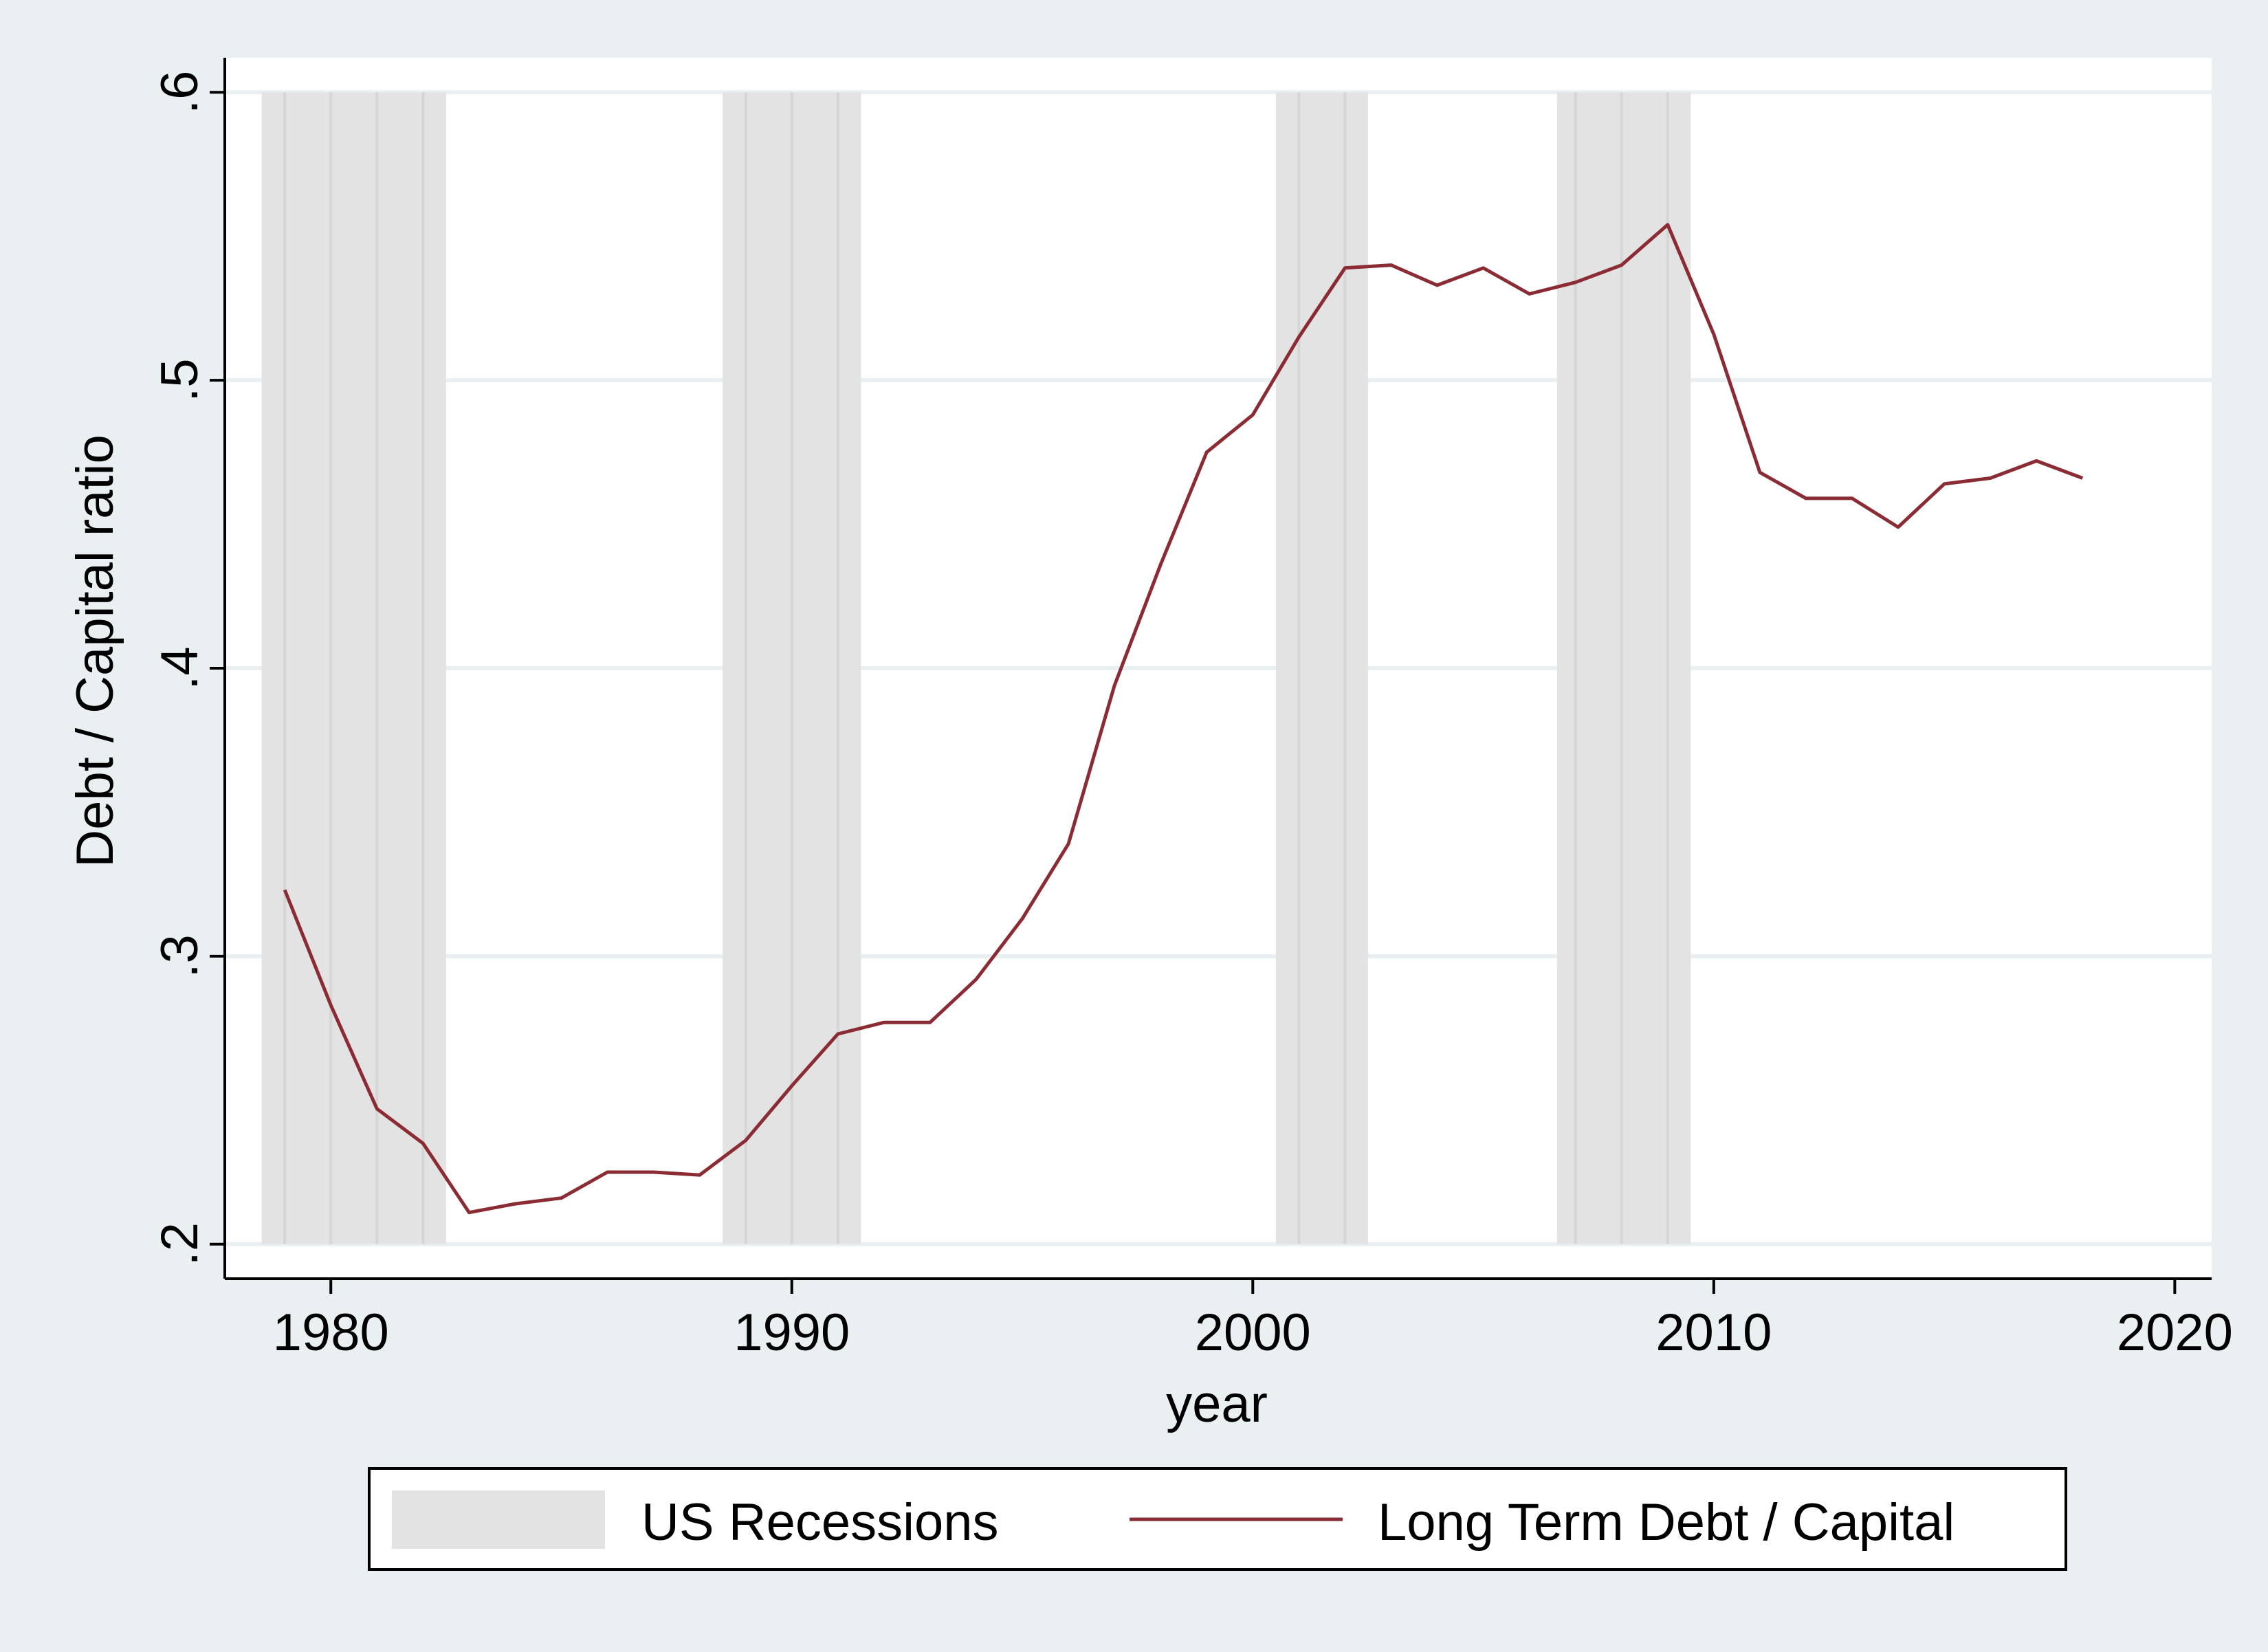 The height and width of the screenshot is (1652, 2268). I want to click on legend-label-debt-line: Long Term Debt / Capital, so click(1666, 1522).